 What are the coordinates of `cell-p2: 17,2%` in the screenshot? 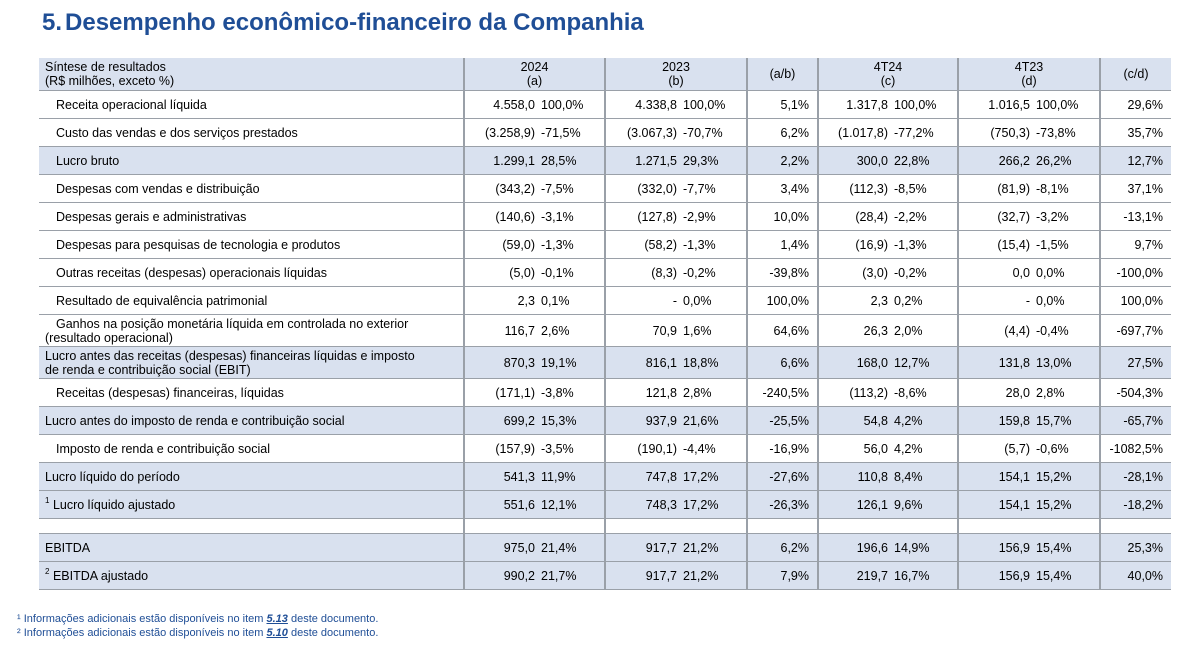 It's located at (712, 476).